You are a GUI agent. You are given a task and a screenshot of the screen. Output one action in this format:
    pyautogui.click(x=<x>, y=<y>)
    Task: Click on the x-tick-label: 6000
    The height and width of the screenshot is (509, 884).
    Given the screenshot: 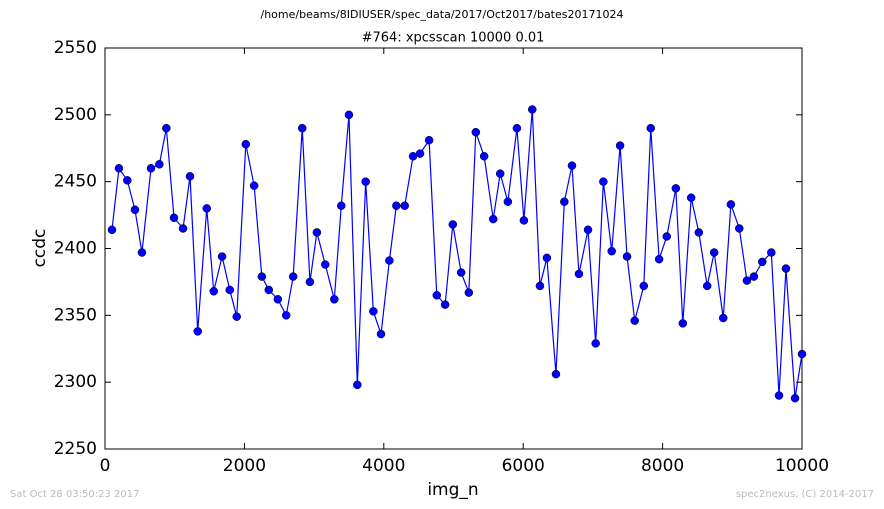 What is the action you would take?
    pyautogui.click(x=523, y=466)
    